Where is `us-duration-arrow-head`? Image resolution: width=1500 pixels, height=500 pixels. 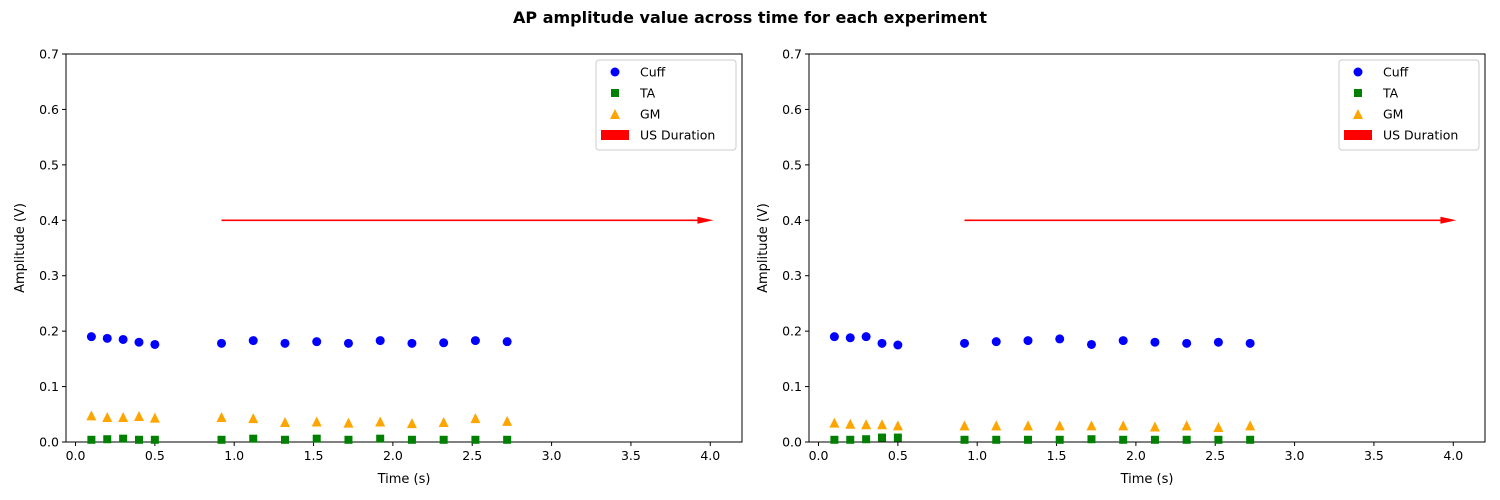 us-duration-arrow-head is located at coordinates (705, 220).